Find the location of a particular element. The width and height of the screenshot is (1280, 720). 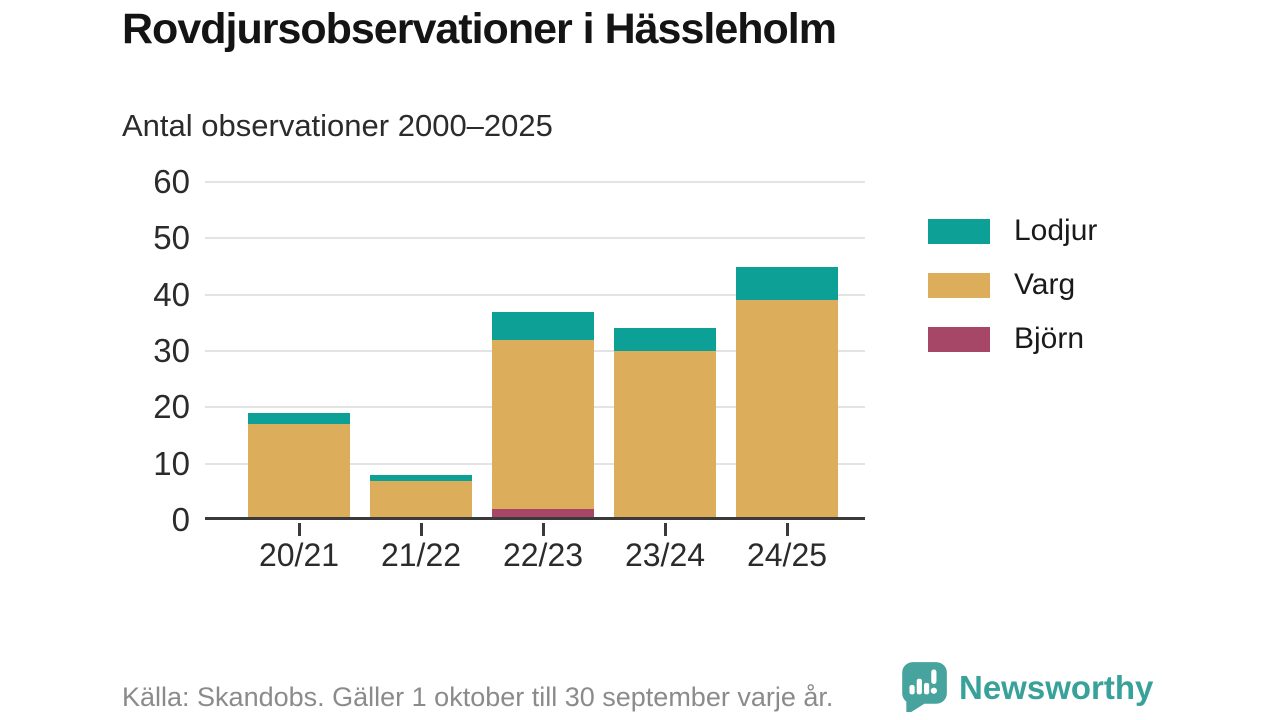

legend-swatch-lodjur is located at coordinates (959, 231).